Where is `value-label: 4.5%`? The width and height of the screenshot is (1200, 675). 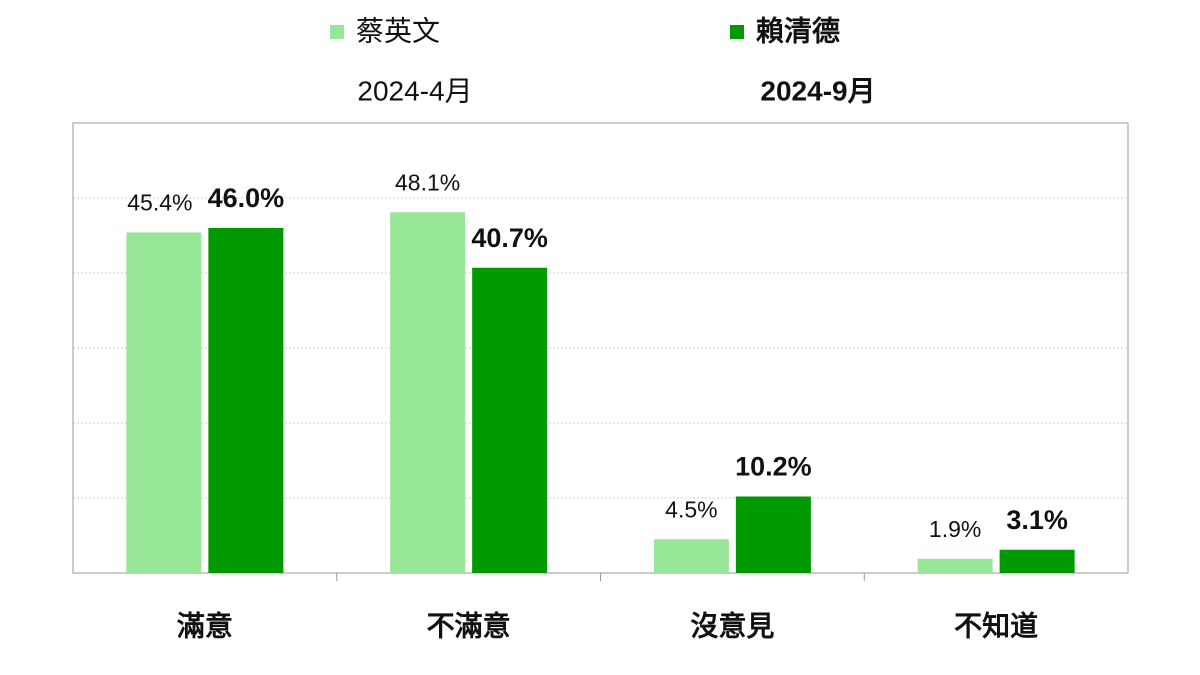
value-label: 4.5% is located at coordinates (691, 509).